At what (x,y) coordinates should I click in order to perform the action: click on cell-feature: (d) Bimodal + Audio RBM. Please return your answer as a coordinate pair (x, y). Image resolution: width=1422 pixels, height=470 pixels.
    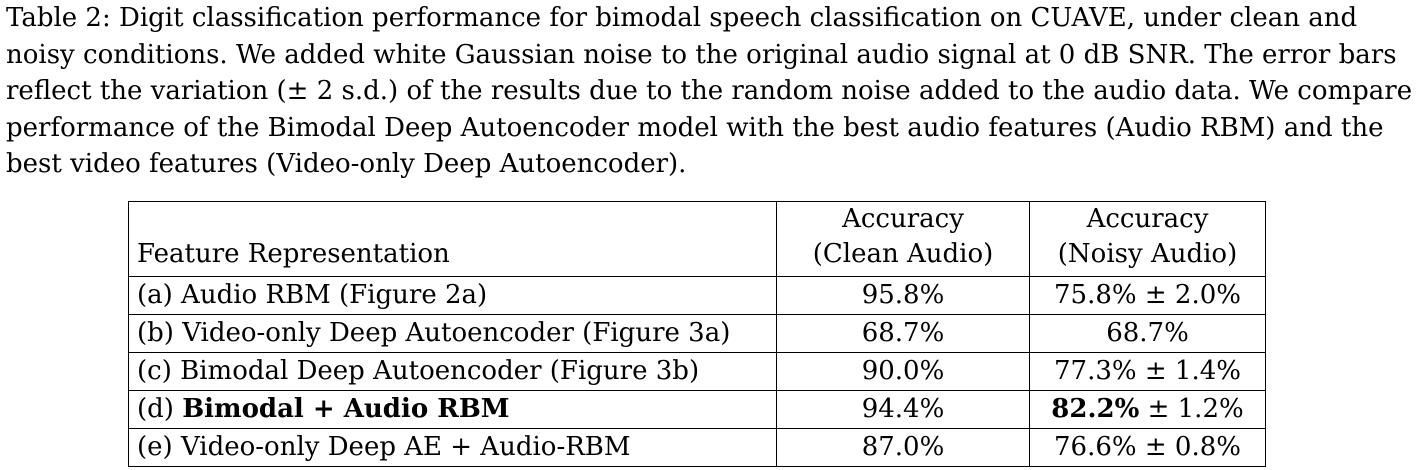
    Looking at the image, I should click on (452, 409).